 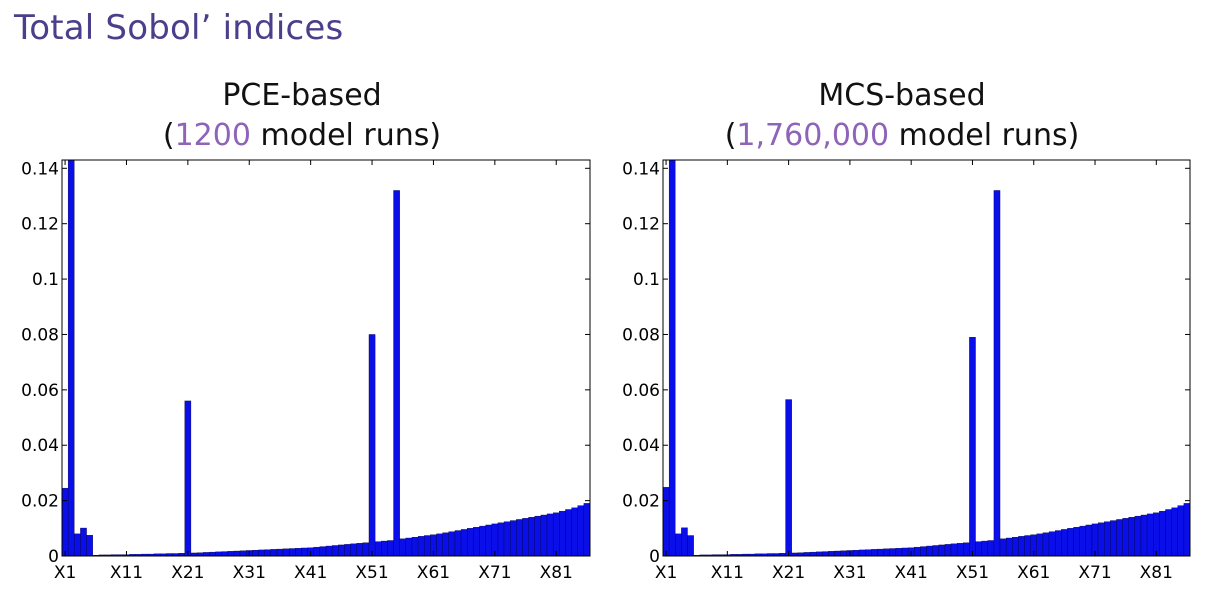 I want to click on bar-X62, so click(x=1040, y=545).